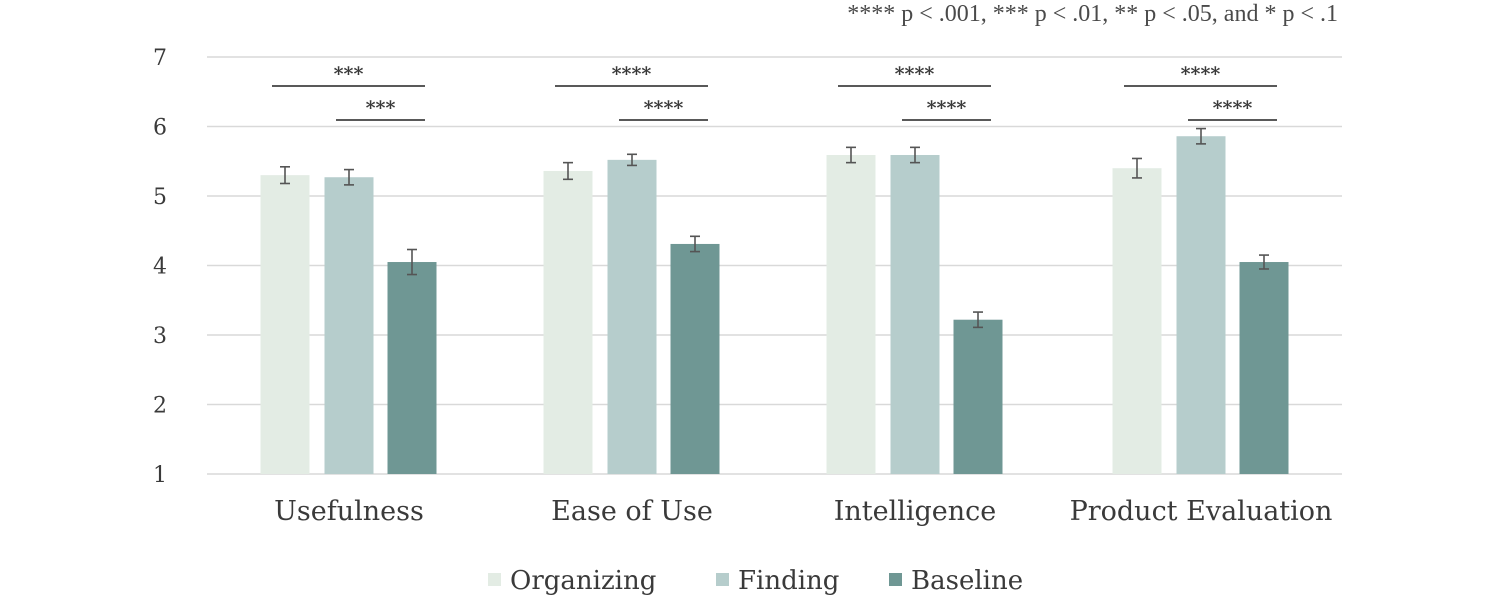 The width and height of the screenshot is (1500, 603). I want to click on bar-organizing-intelligence, so click(851, 314).